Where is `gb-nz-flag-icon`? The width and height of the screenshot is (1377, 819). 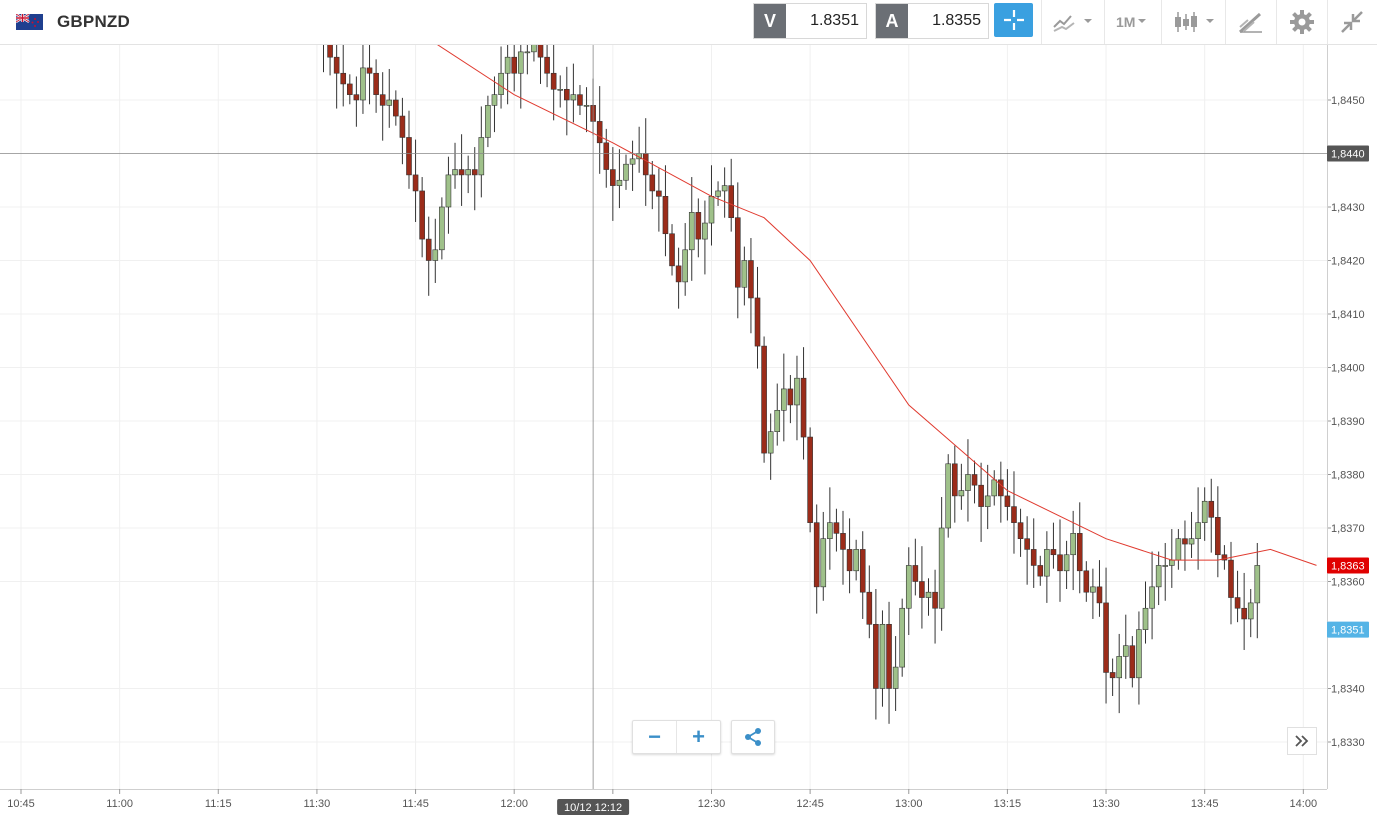
gb-nz-flag-icon is located at coordinates (29, 22).